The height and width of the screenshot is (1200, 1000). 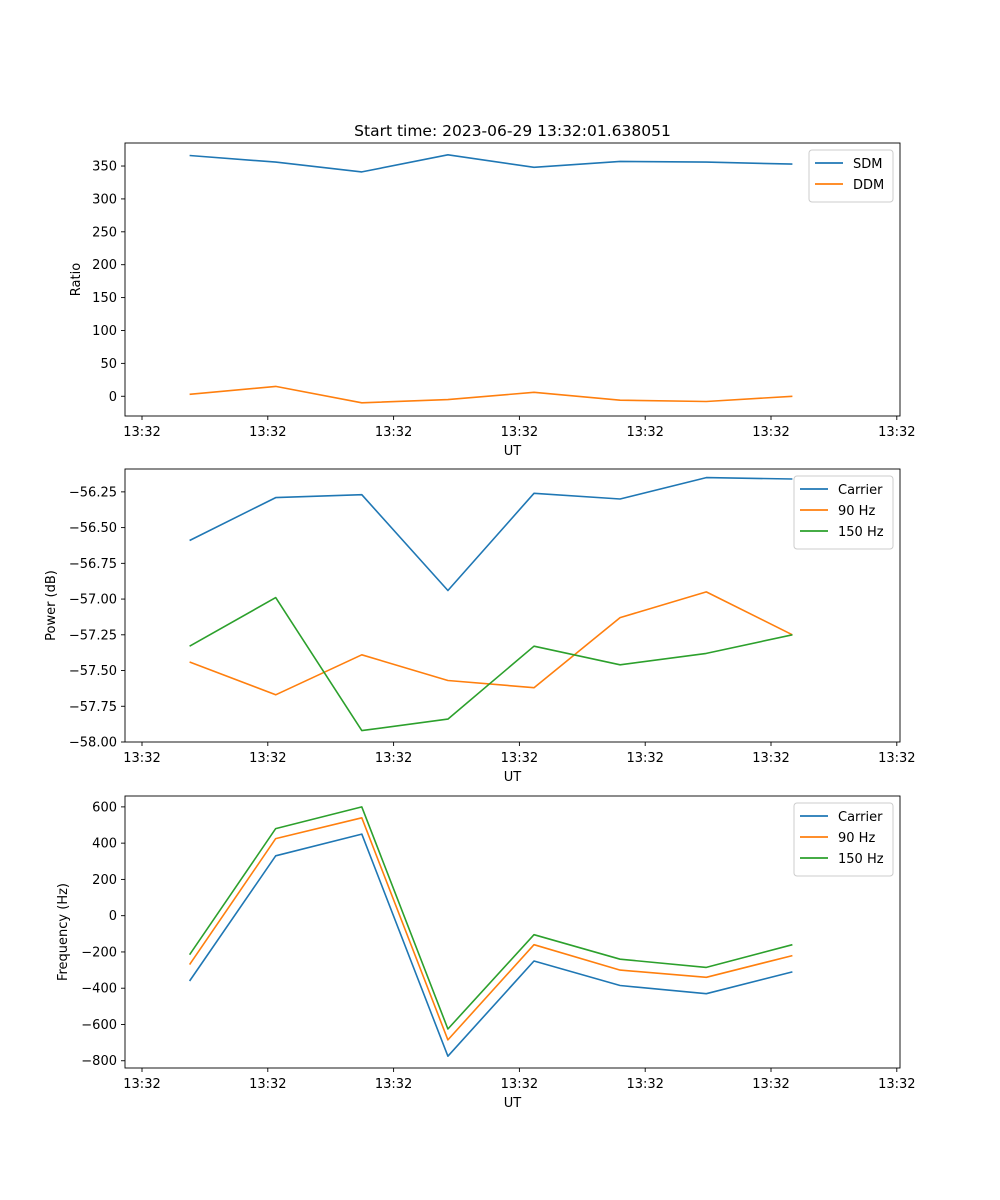 I want to click on y-tick-label: 150, so click(x=104, y=298).